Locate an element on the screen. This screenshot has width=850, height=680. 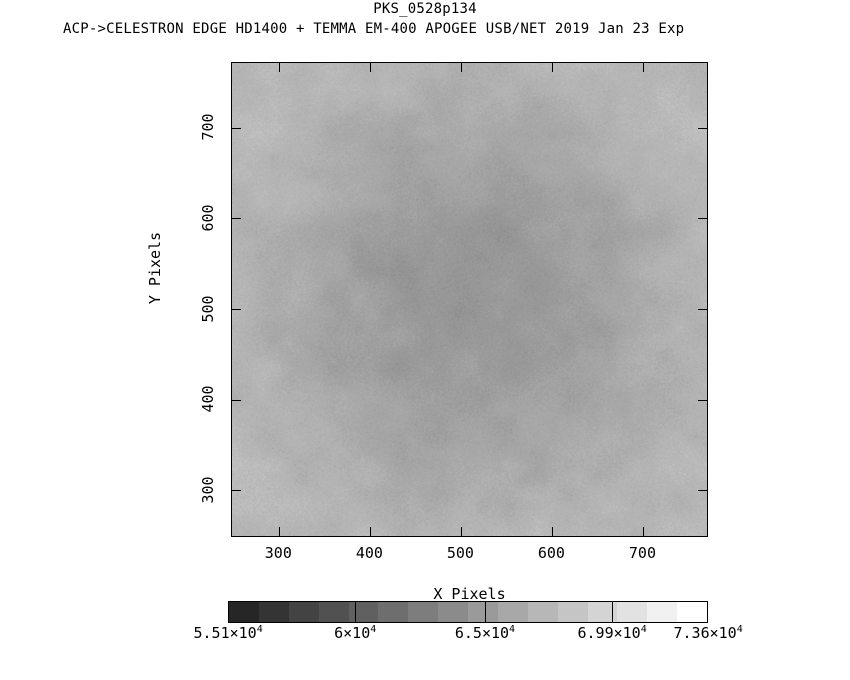
colorbar-gradient is located at coordinates (468, 612).